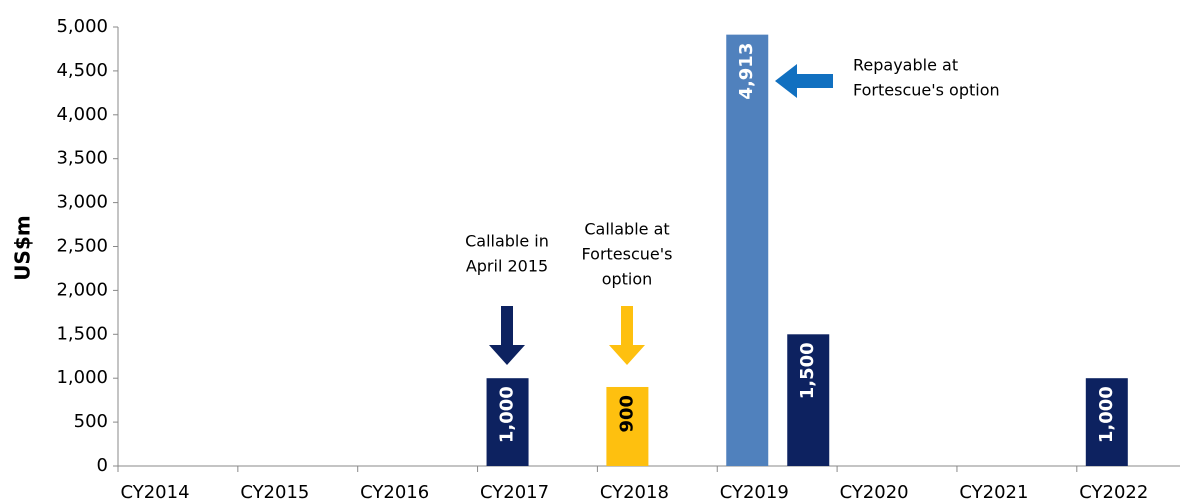 The image size is (1187, 504). Describe the element at coordinates (82, 333) in the screenshot. I see `y-tick-label: 1,500` at that location.